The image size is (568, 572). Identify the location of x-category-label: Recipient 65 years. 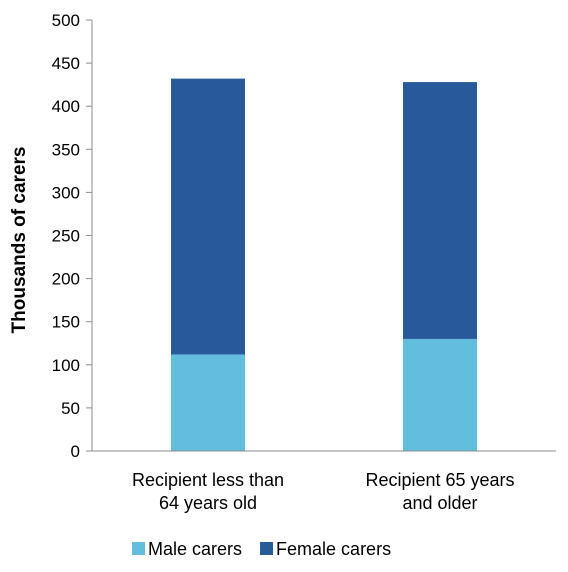
(439, 480).